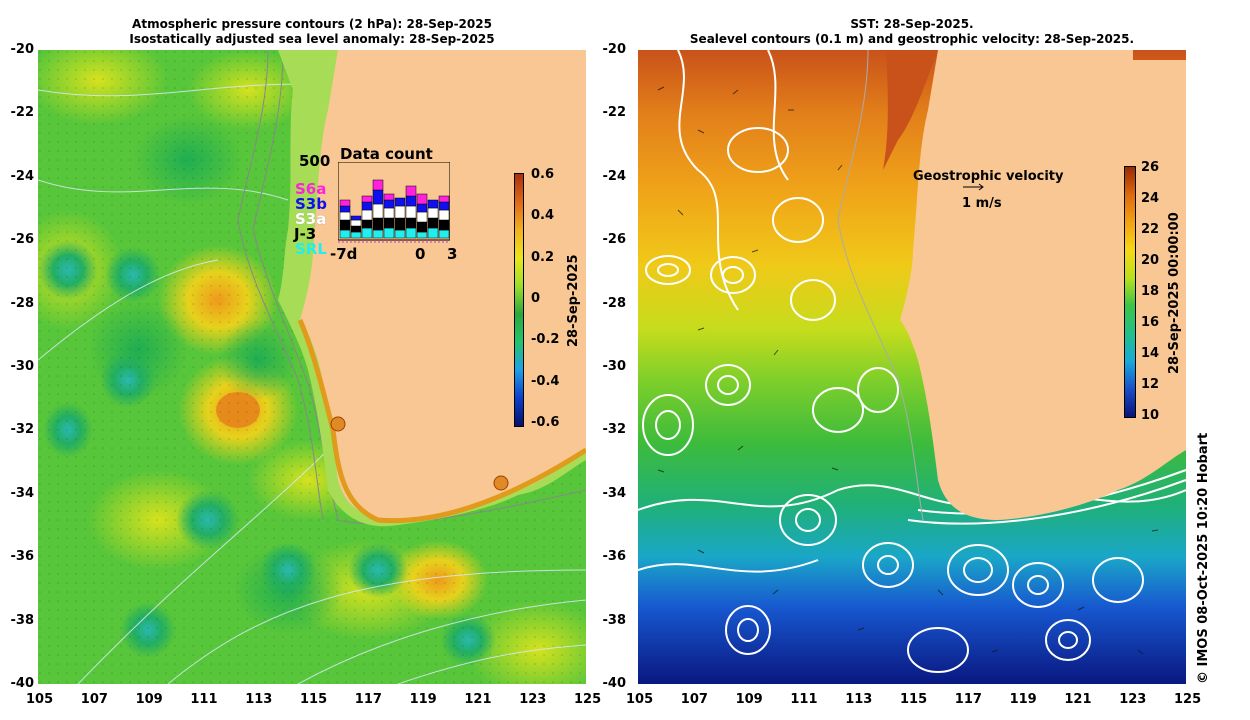  I want to click on right-title-line1: SST: 28-Sep-2025., so click(912, 24).